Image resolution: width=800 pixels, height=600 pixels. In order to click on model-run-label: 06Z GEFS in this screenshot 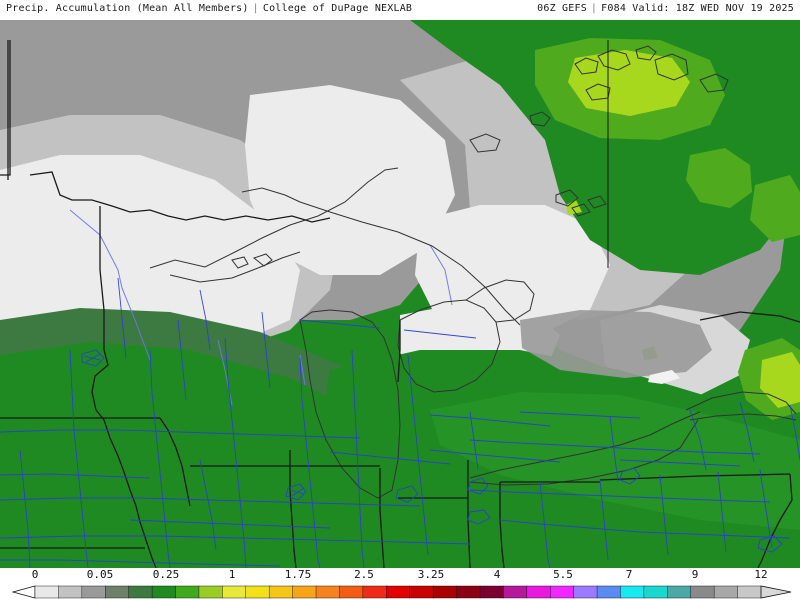, I will do `click(562, 8)`.